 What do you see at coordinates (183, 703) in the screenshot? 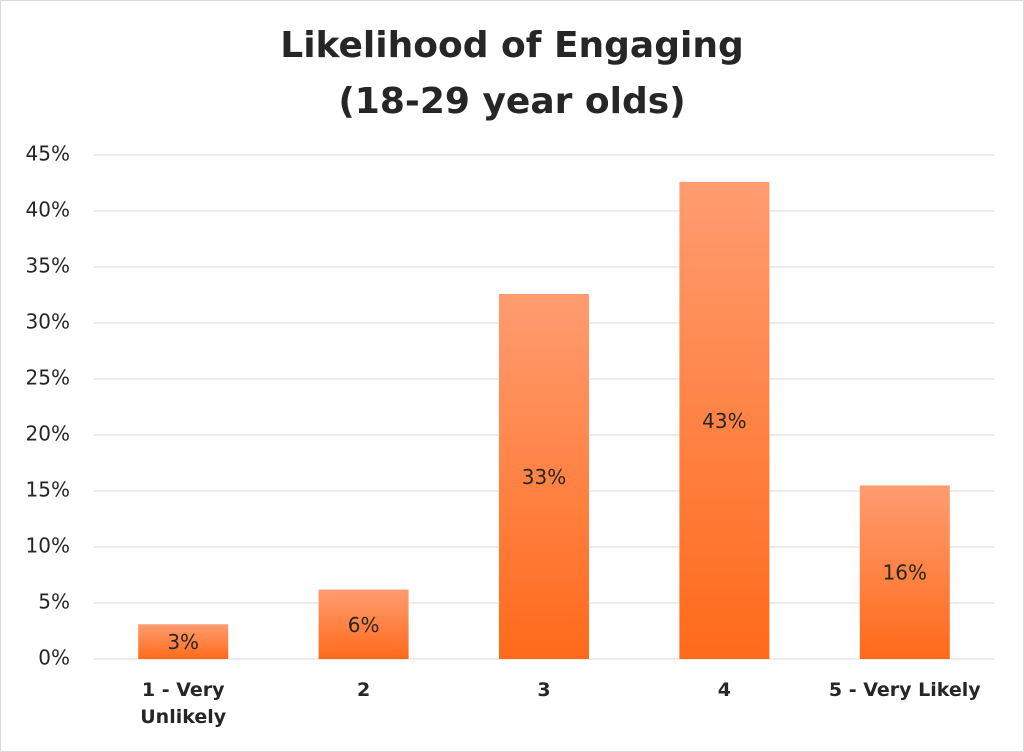
I see `x-tick-label: 1 - Very Unlikely` at bounding box center [183, 703].